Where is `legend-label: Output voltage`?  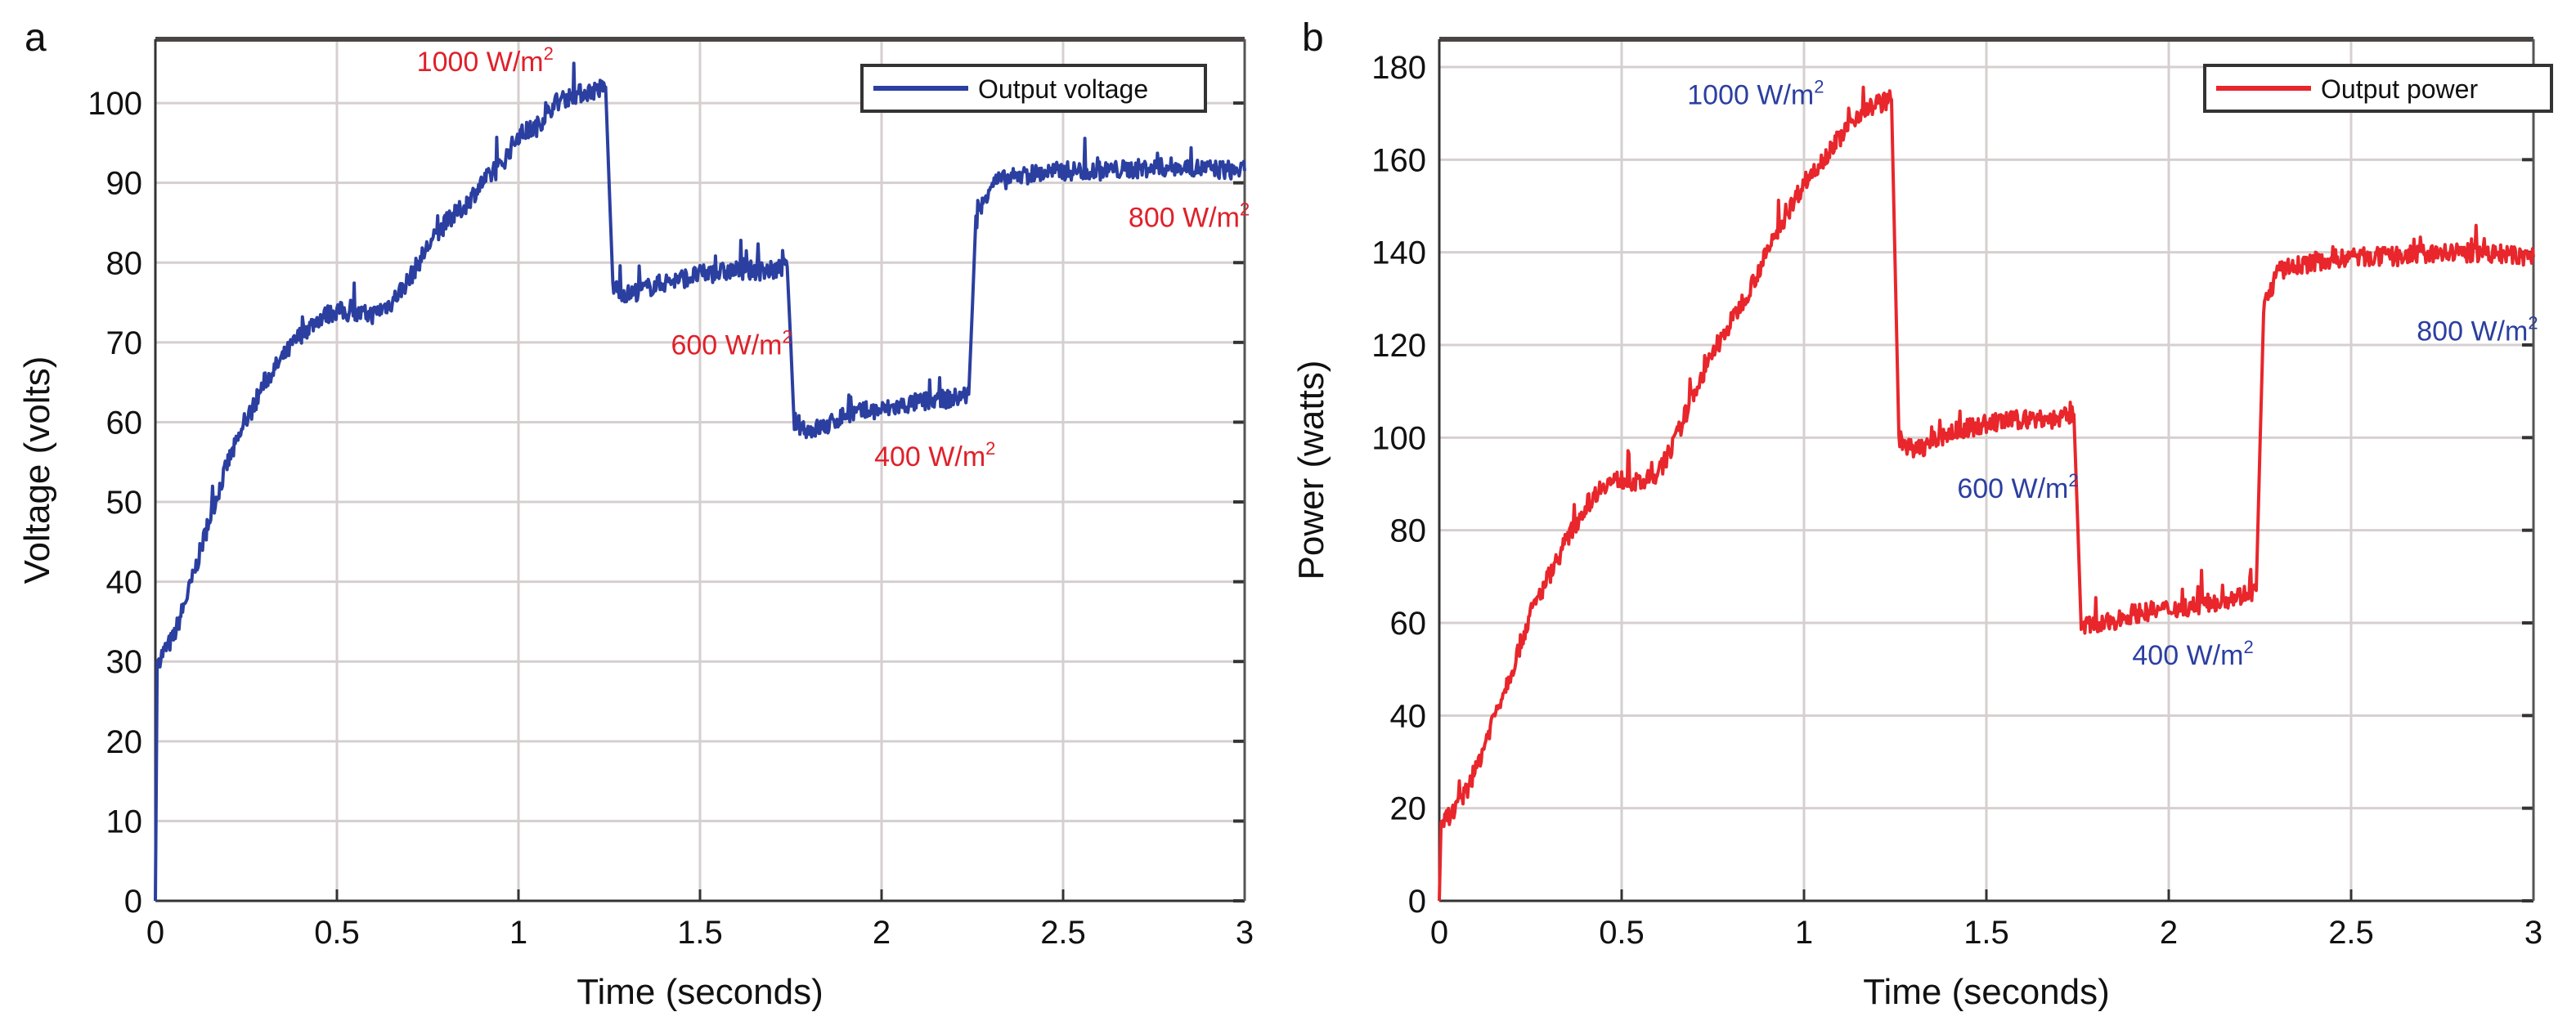
legend-label: Output voltage is located at coordinates (1063, 89).